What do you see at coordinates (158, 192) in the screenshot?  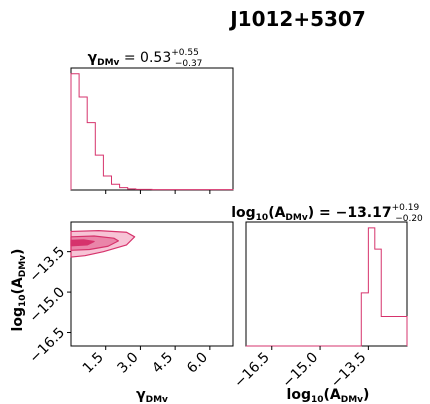 I see `gamma-marginal-xticks` at bounding box center [158, 192].